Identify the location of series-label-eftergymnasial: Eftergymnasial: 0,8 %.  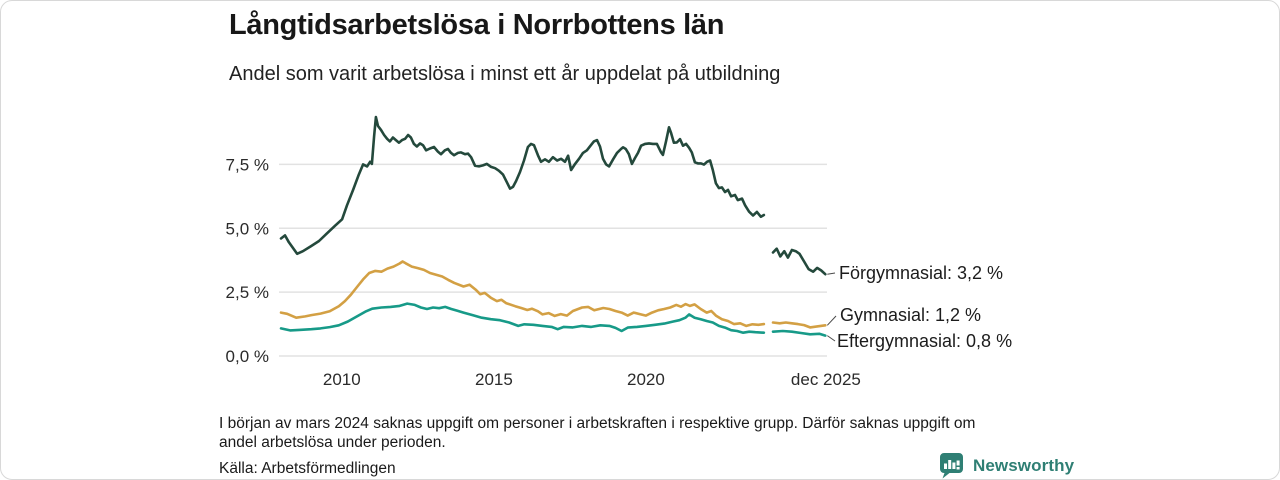
(925, 341).